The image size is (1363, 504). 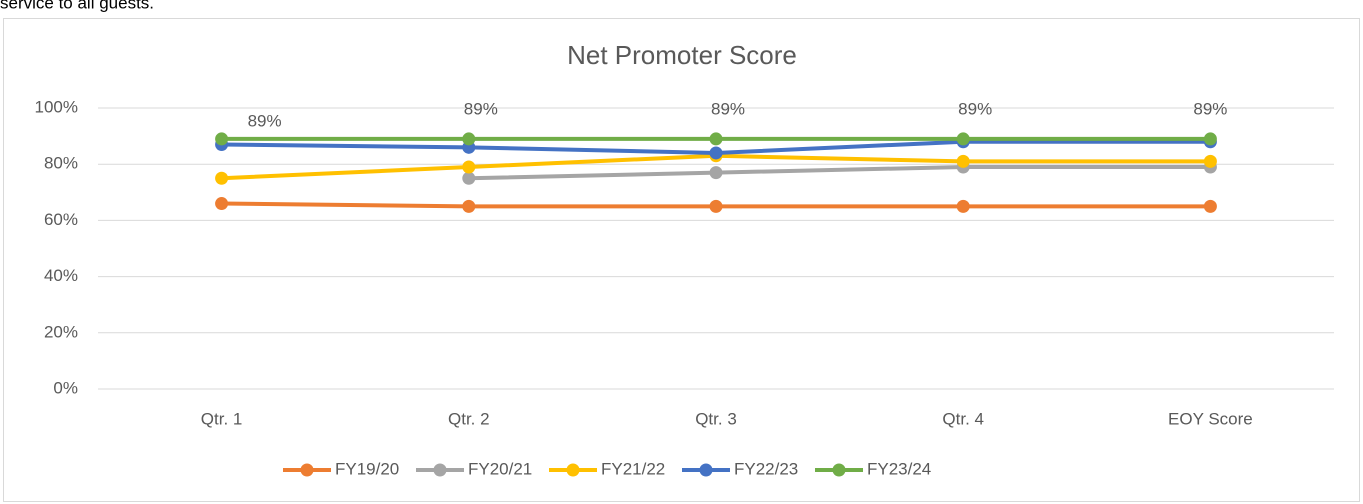 What do you see at coordinates (61, 163) in the screenshot?
I see `y-tick-label: 80%` at bounding box center [61, 163].